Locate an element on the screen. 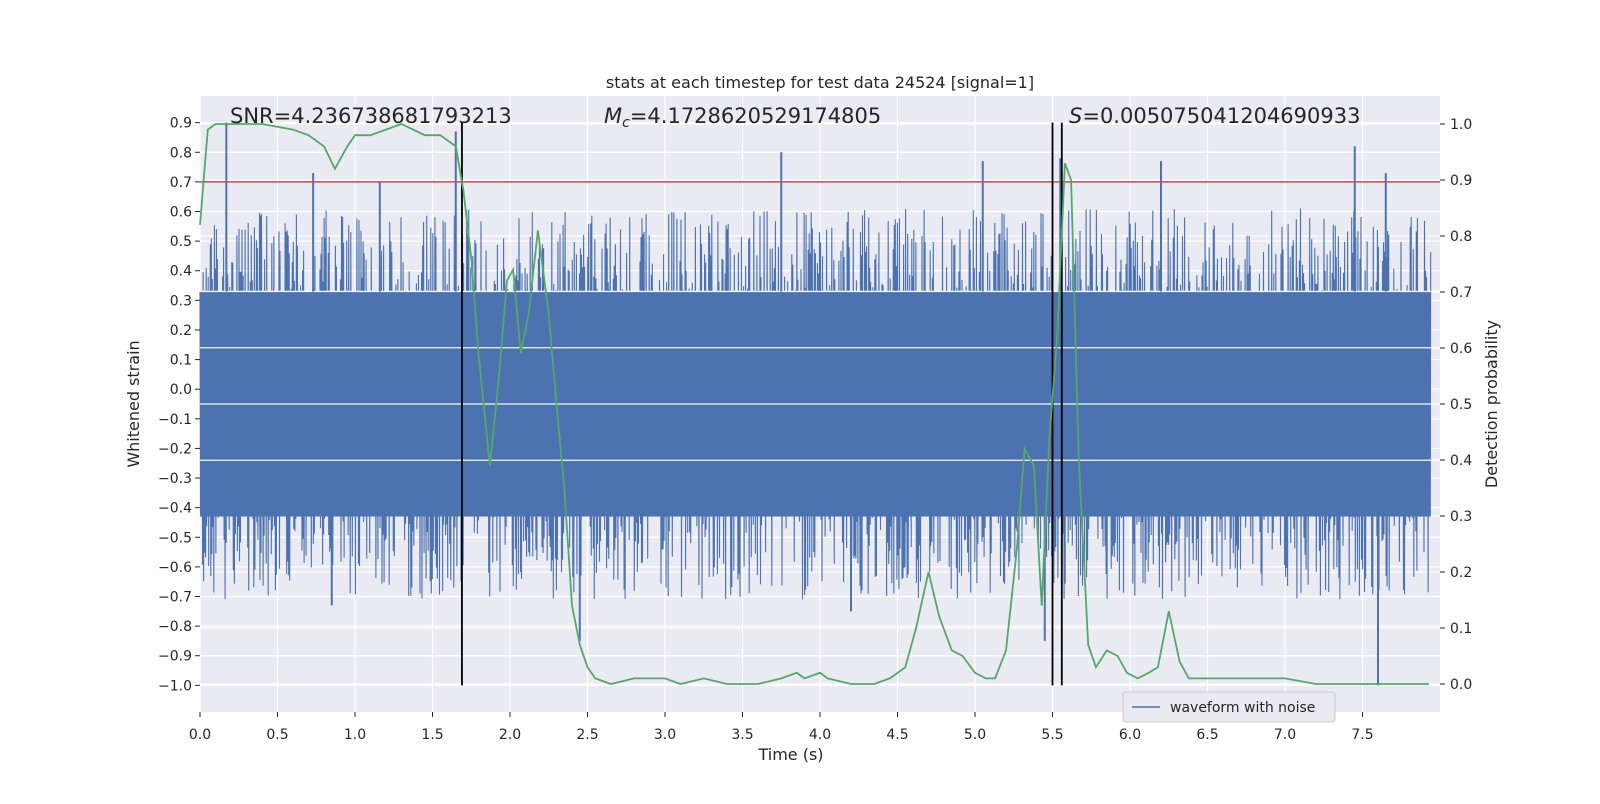 This screenshot has height=804, width=1600. legend-box is located at coordinates (1229, 707).